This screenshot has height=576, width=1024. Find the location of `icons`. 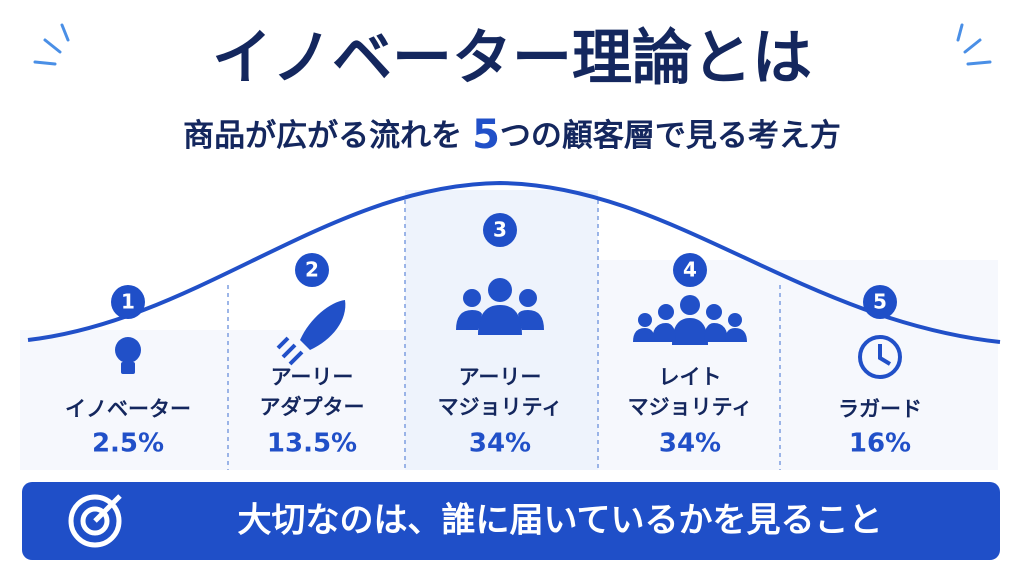

icons is located at coordinates (508, 328).